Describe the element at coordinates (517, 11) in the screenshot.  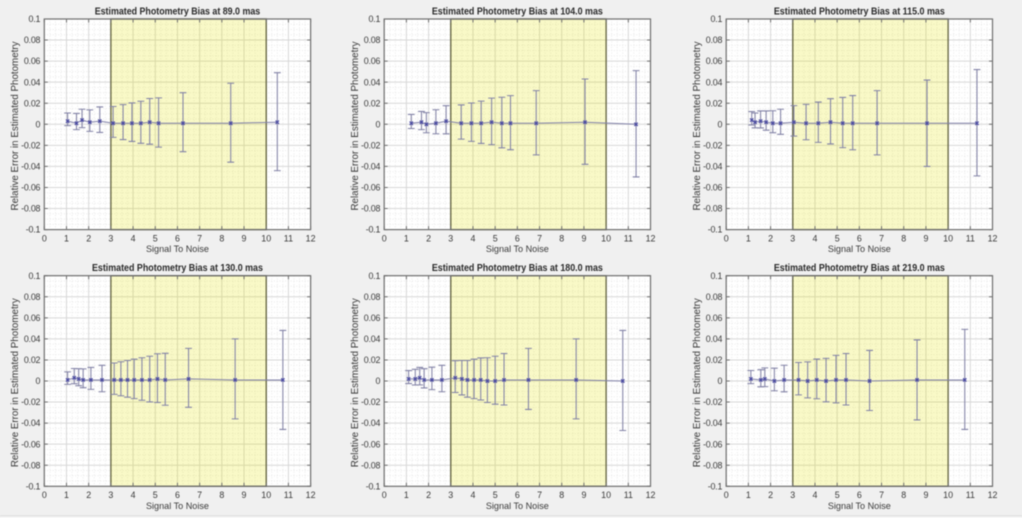
I see `svg-text:Estimated Photometry Bias at 1: Estimated Photometry Bias at 104.0 mas` at that location.